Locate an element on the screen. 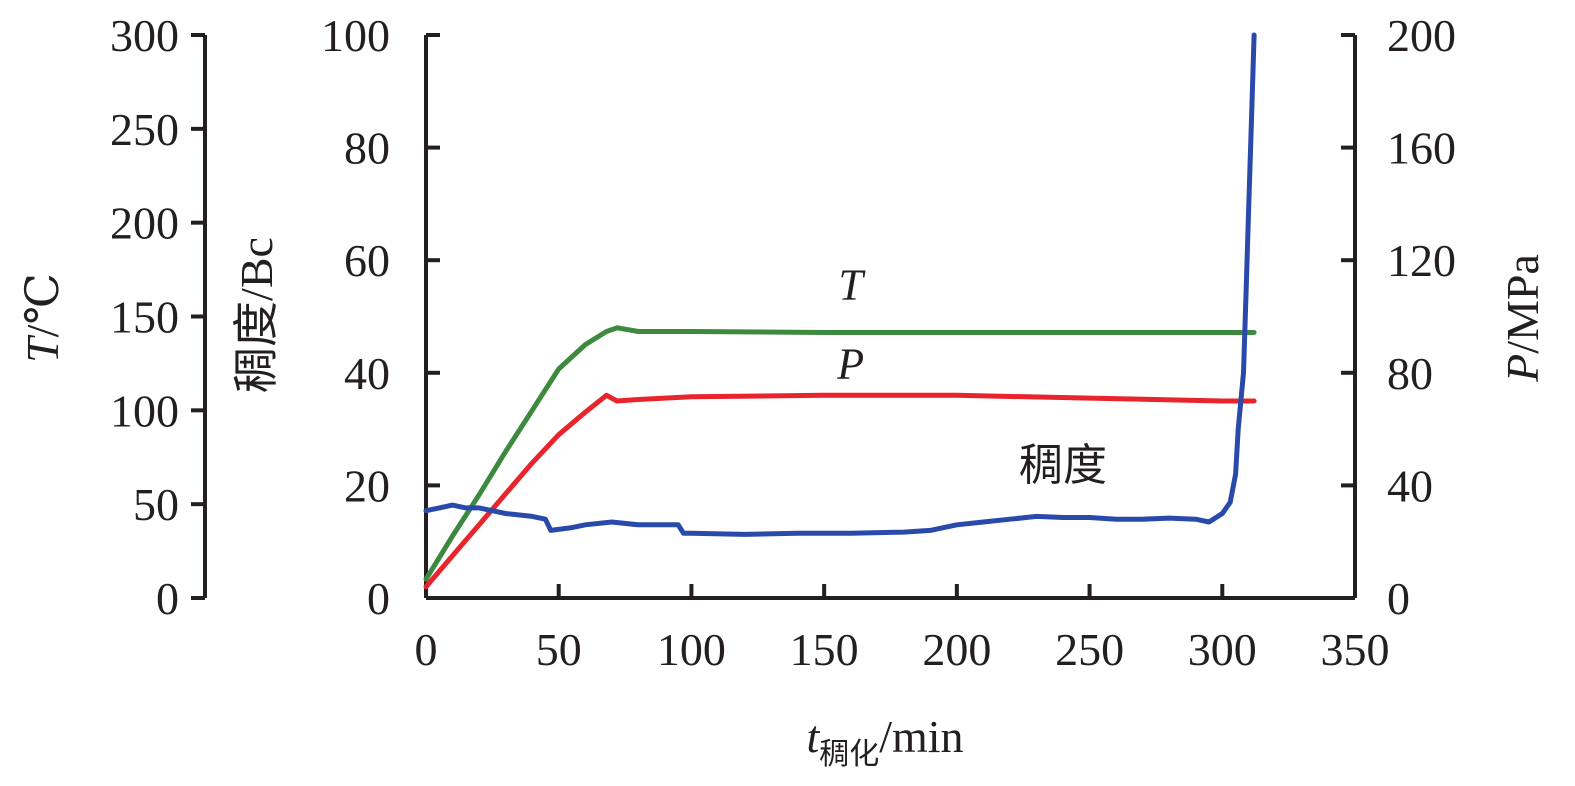  series-annotation: P is located at coordinates (850, 363).